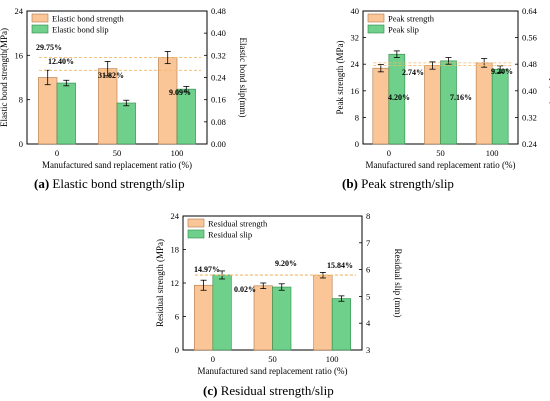 This screenshot has width=550, height=401. What do you see at coordinates (355, 11) in the screenshot?
I see `y-tick-label: 40` at bounding box center [355, 11].